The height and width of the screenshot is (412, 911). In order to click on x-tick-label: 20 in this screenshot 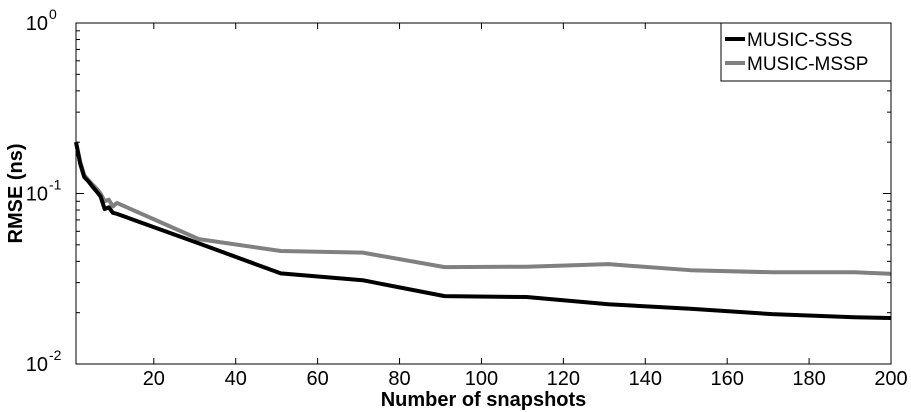, I will do `click(154, 379)`.